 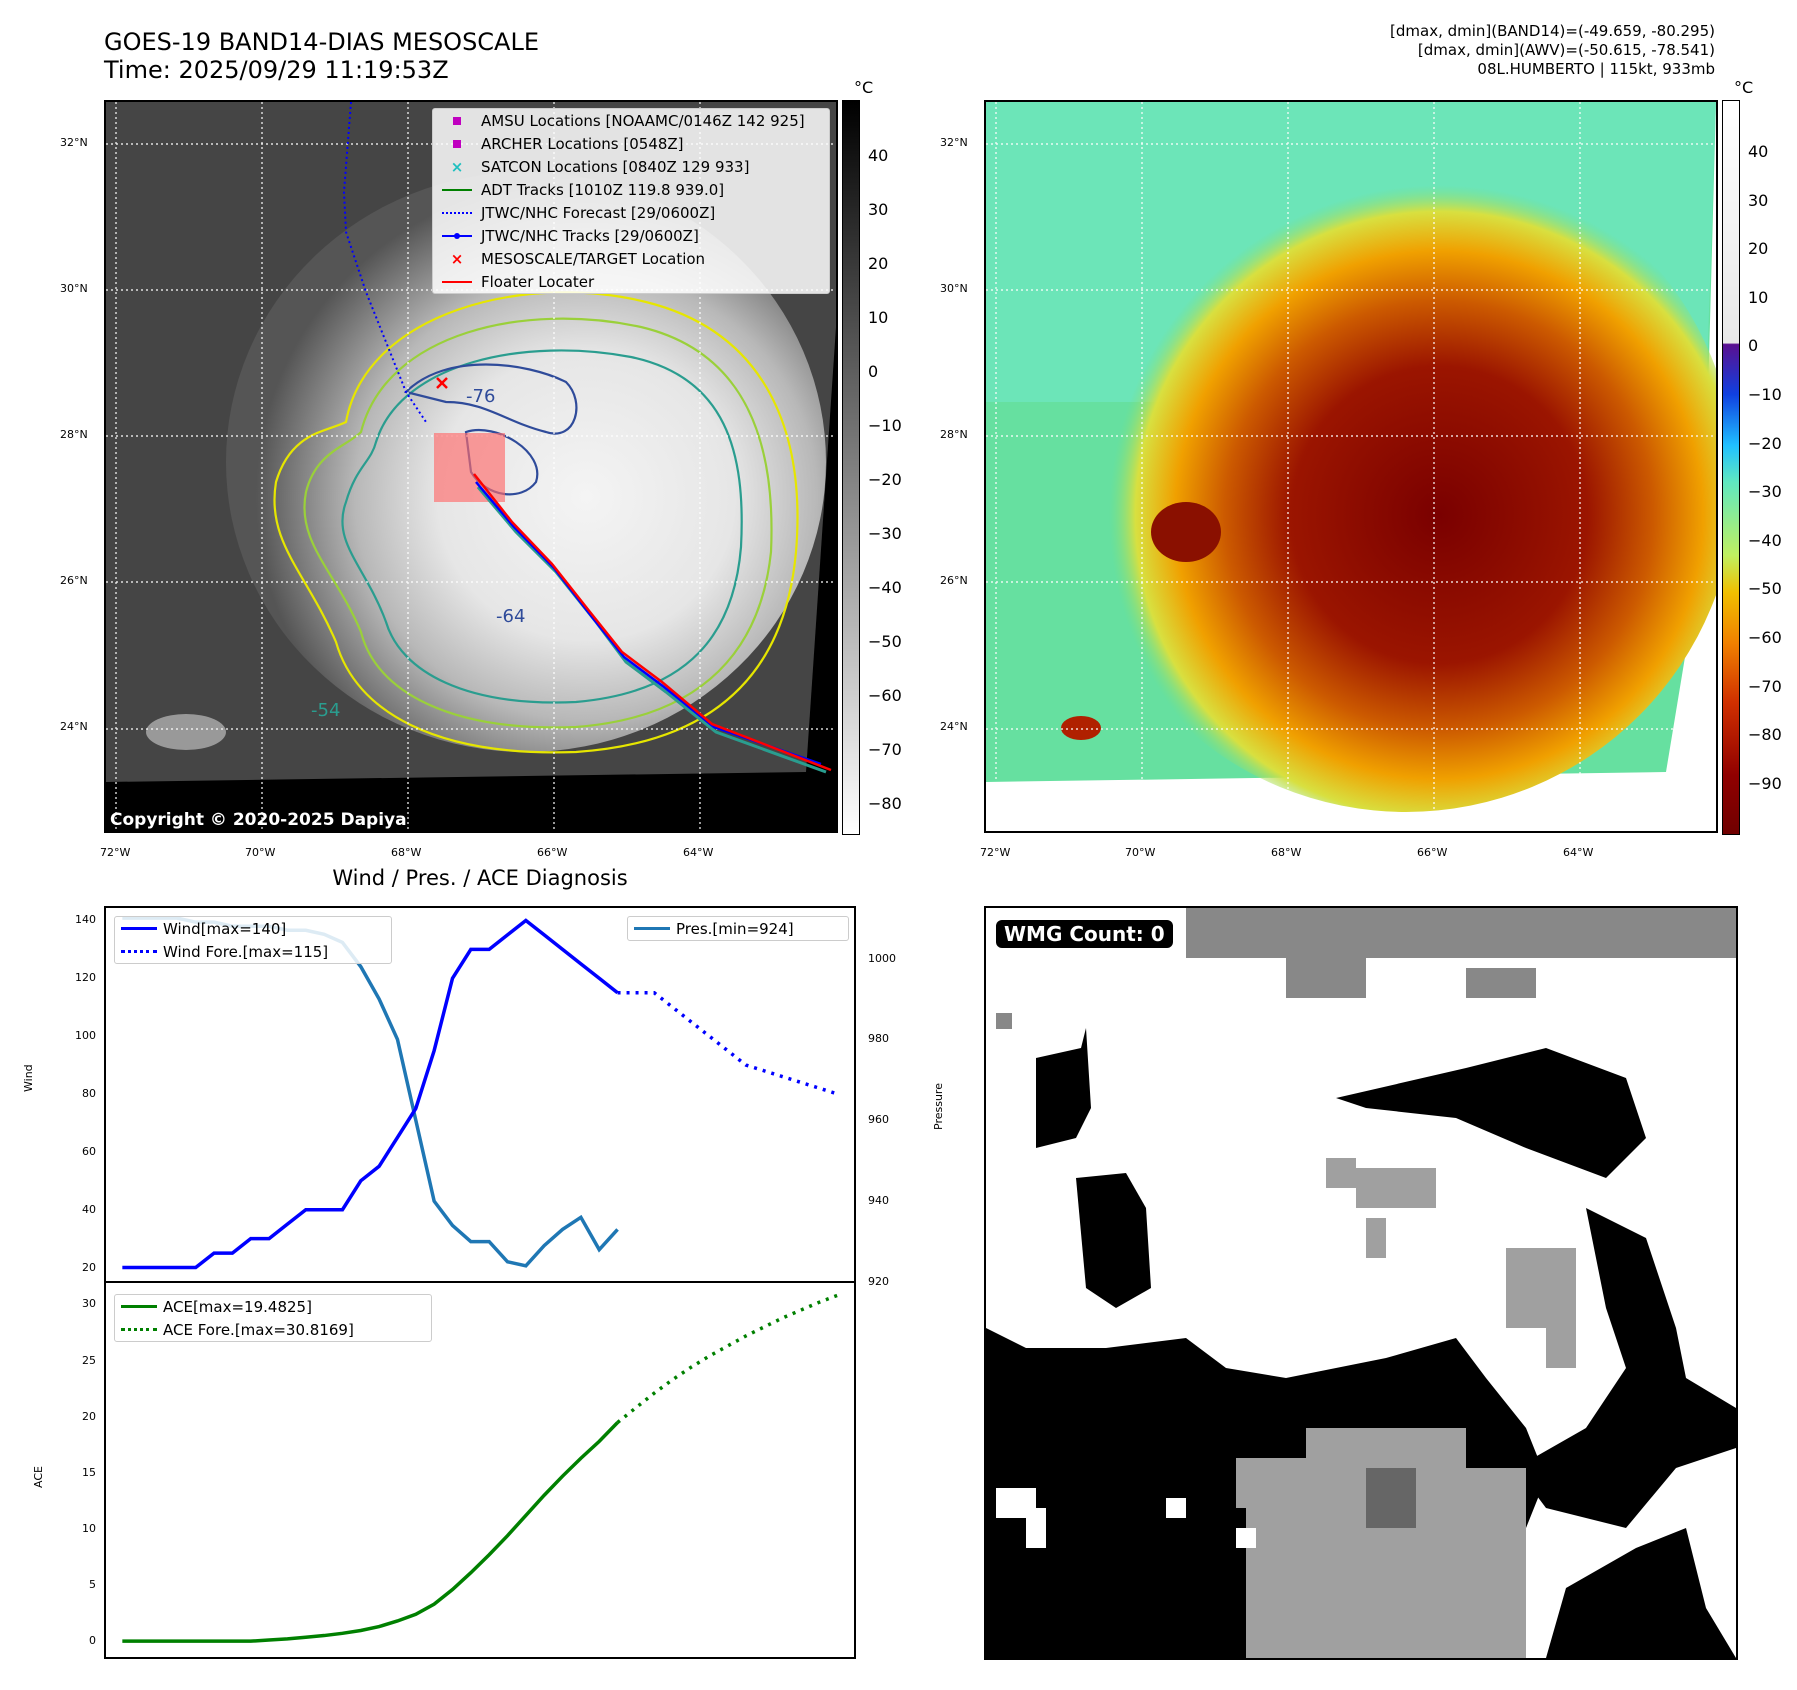 I want to click on contour-green, so click(x=538, y=523).